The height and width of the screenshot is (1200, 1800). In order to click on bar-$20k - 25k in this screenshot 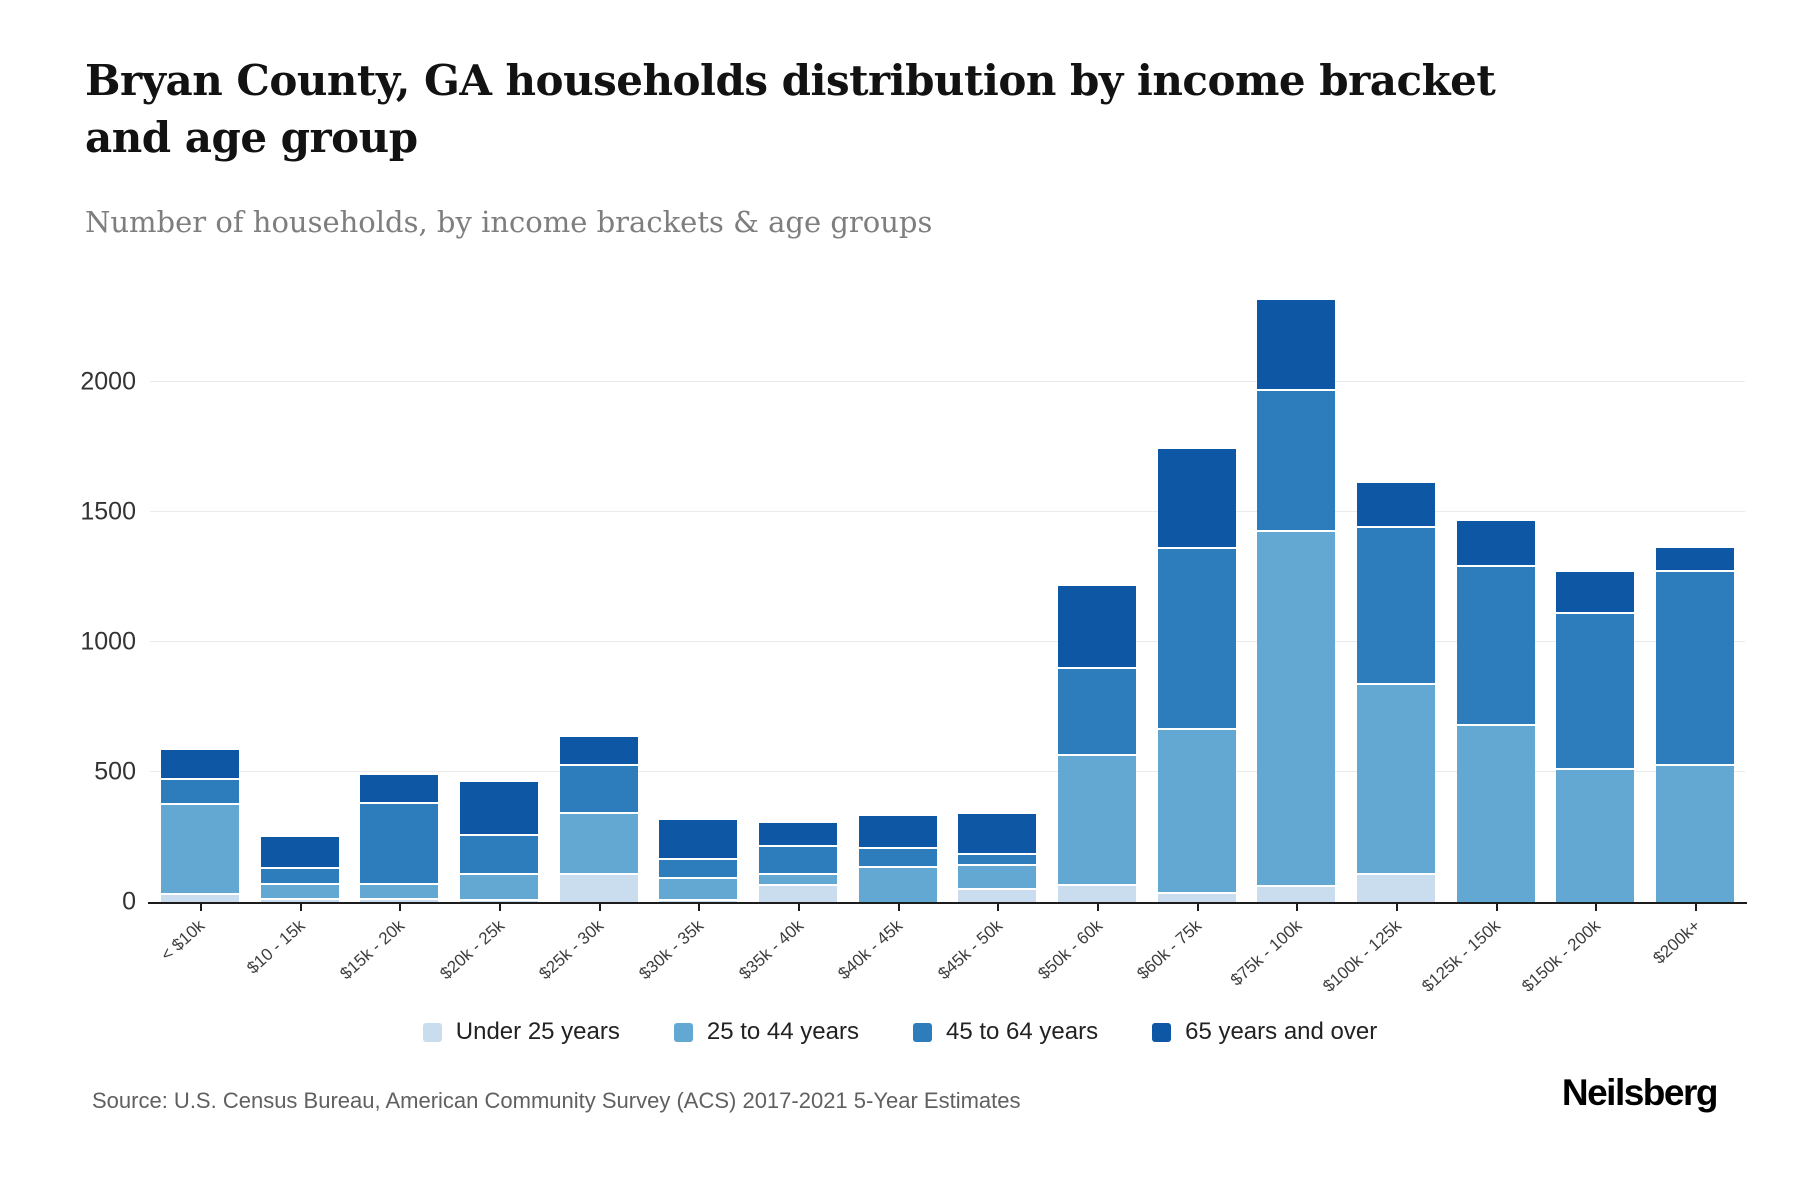, I will do `click(498, 842)`.